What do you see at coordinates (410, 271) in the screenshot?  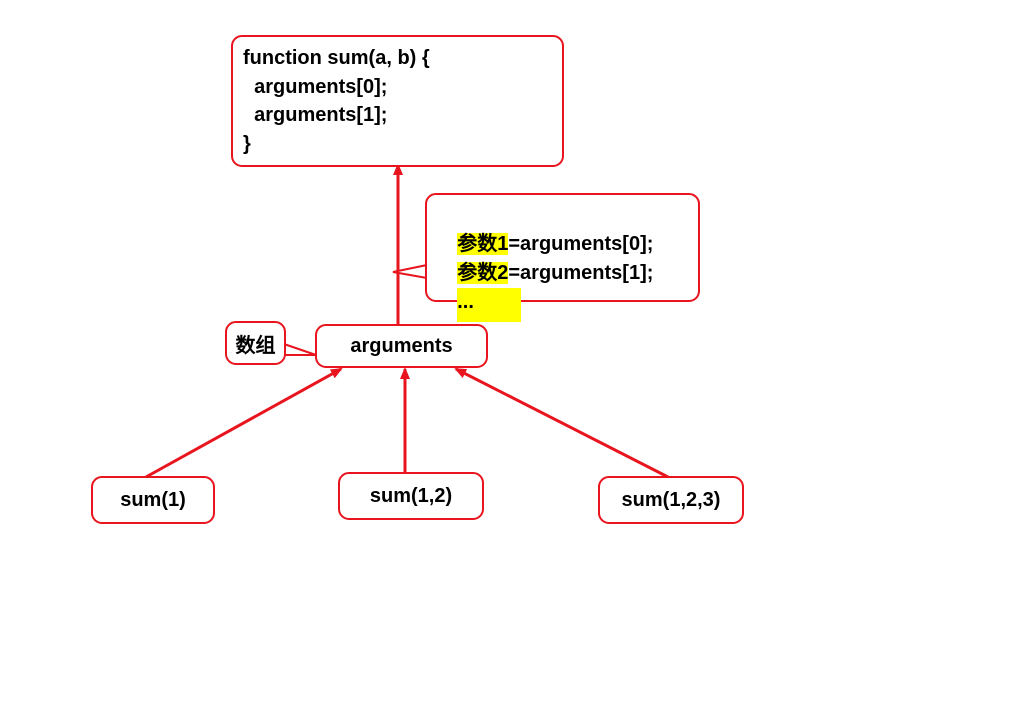 I see `callout-params-pointer` at bounding box center [410, 271].